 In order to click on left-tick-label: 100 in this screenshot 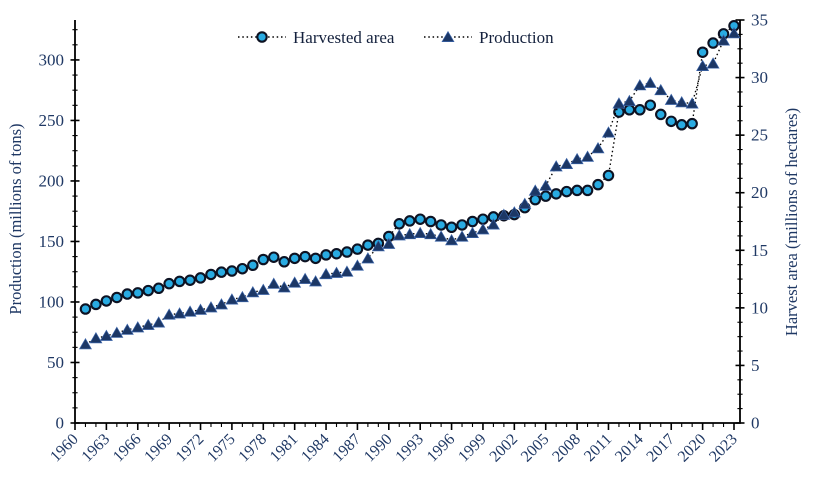, I will do `click(52, 301)`.